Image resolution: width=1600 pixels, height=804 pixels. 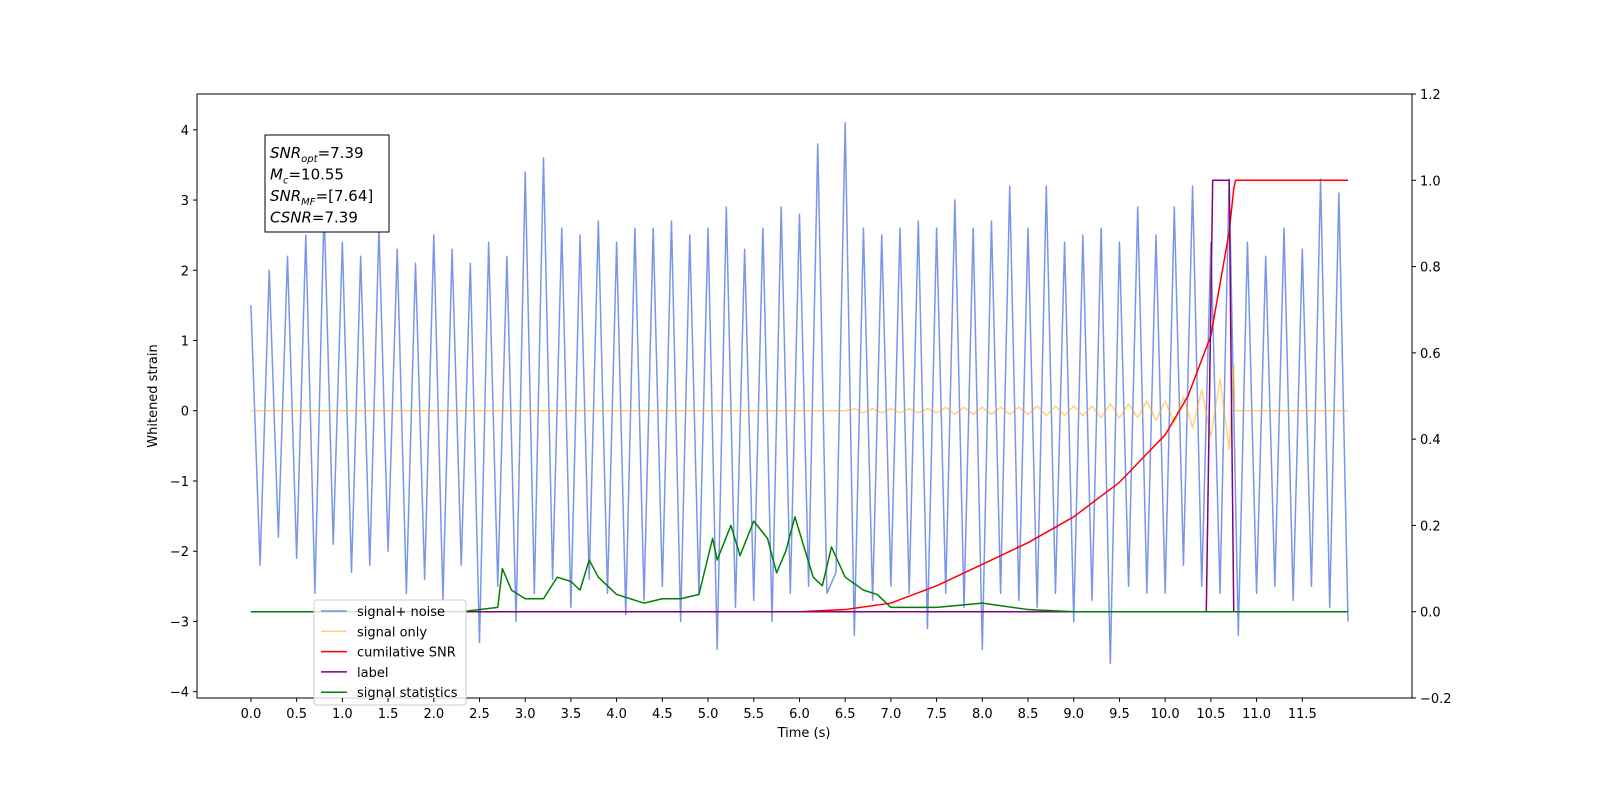 I want to click on x-tick-label: 8.0, so click(x=982, y=714).